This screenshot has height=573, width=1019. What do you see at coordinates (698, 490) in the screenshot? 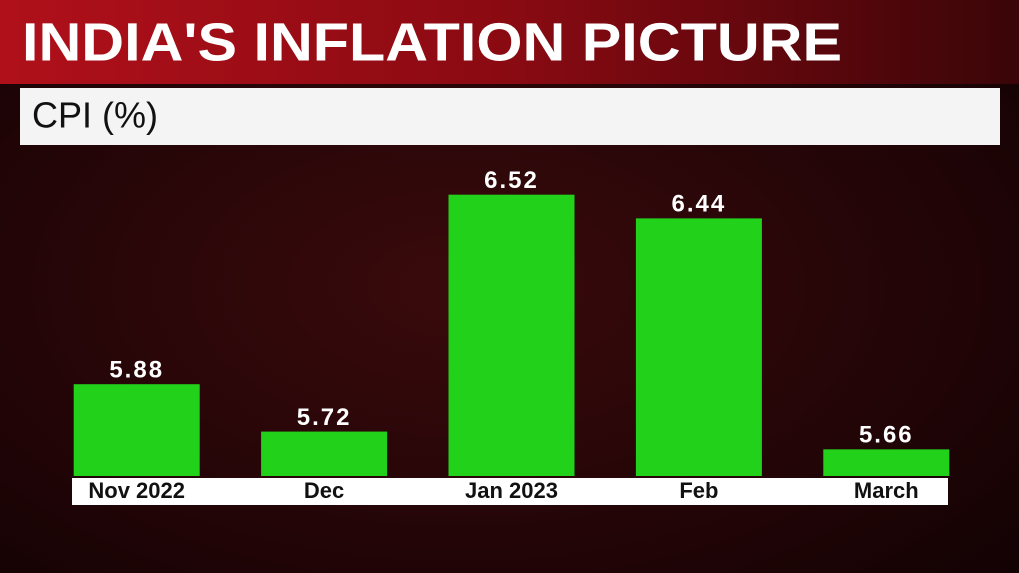
I see `x-tick-label: Feb` at bounding box center [698, 490].